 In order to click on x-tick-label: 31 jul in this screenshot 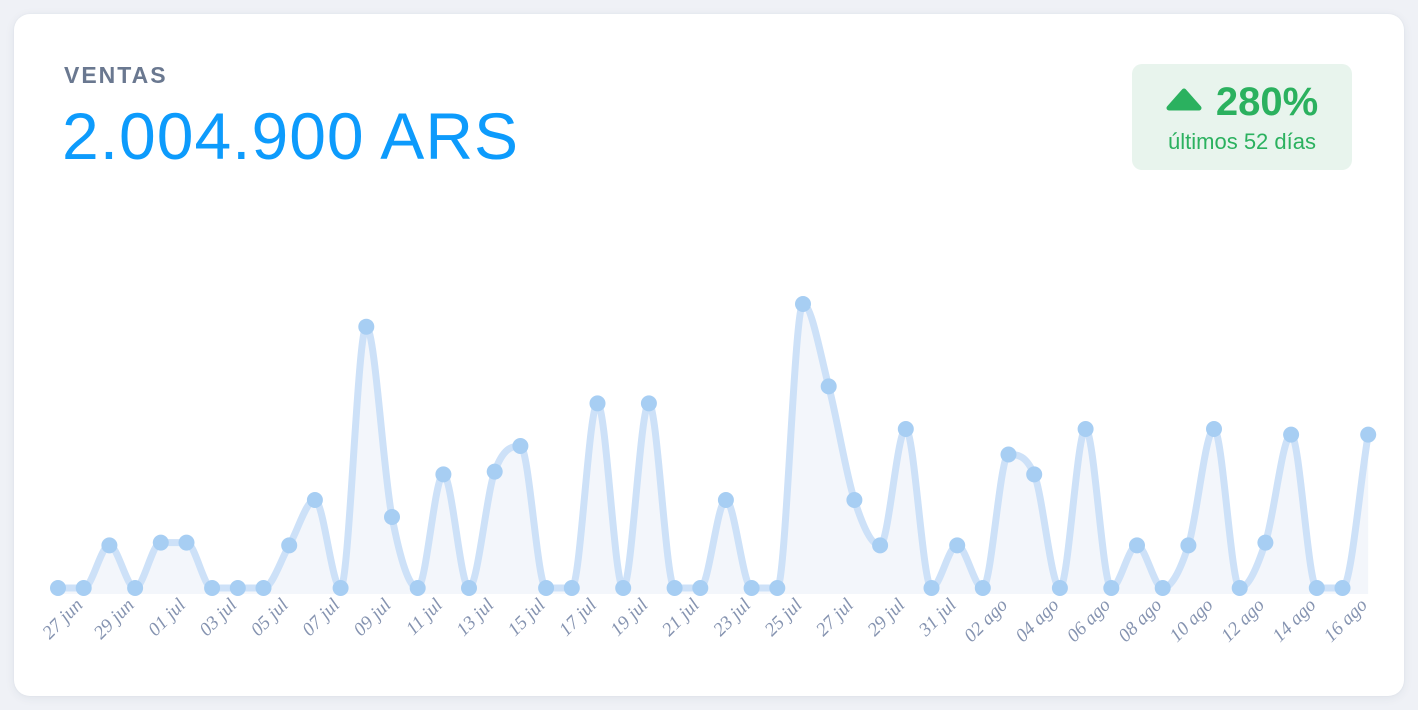, I will do `click(937, 618)`.